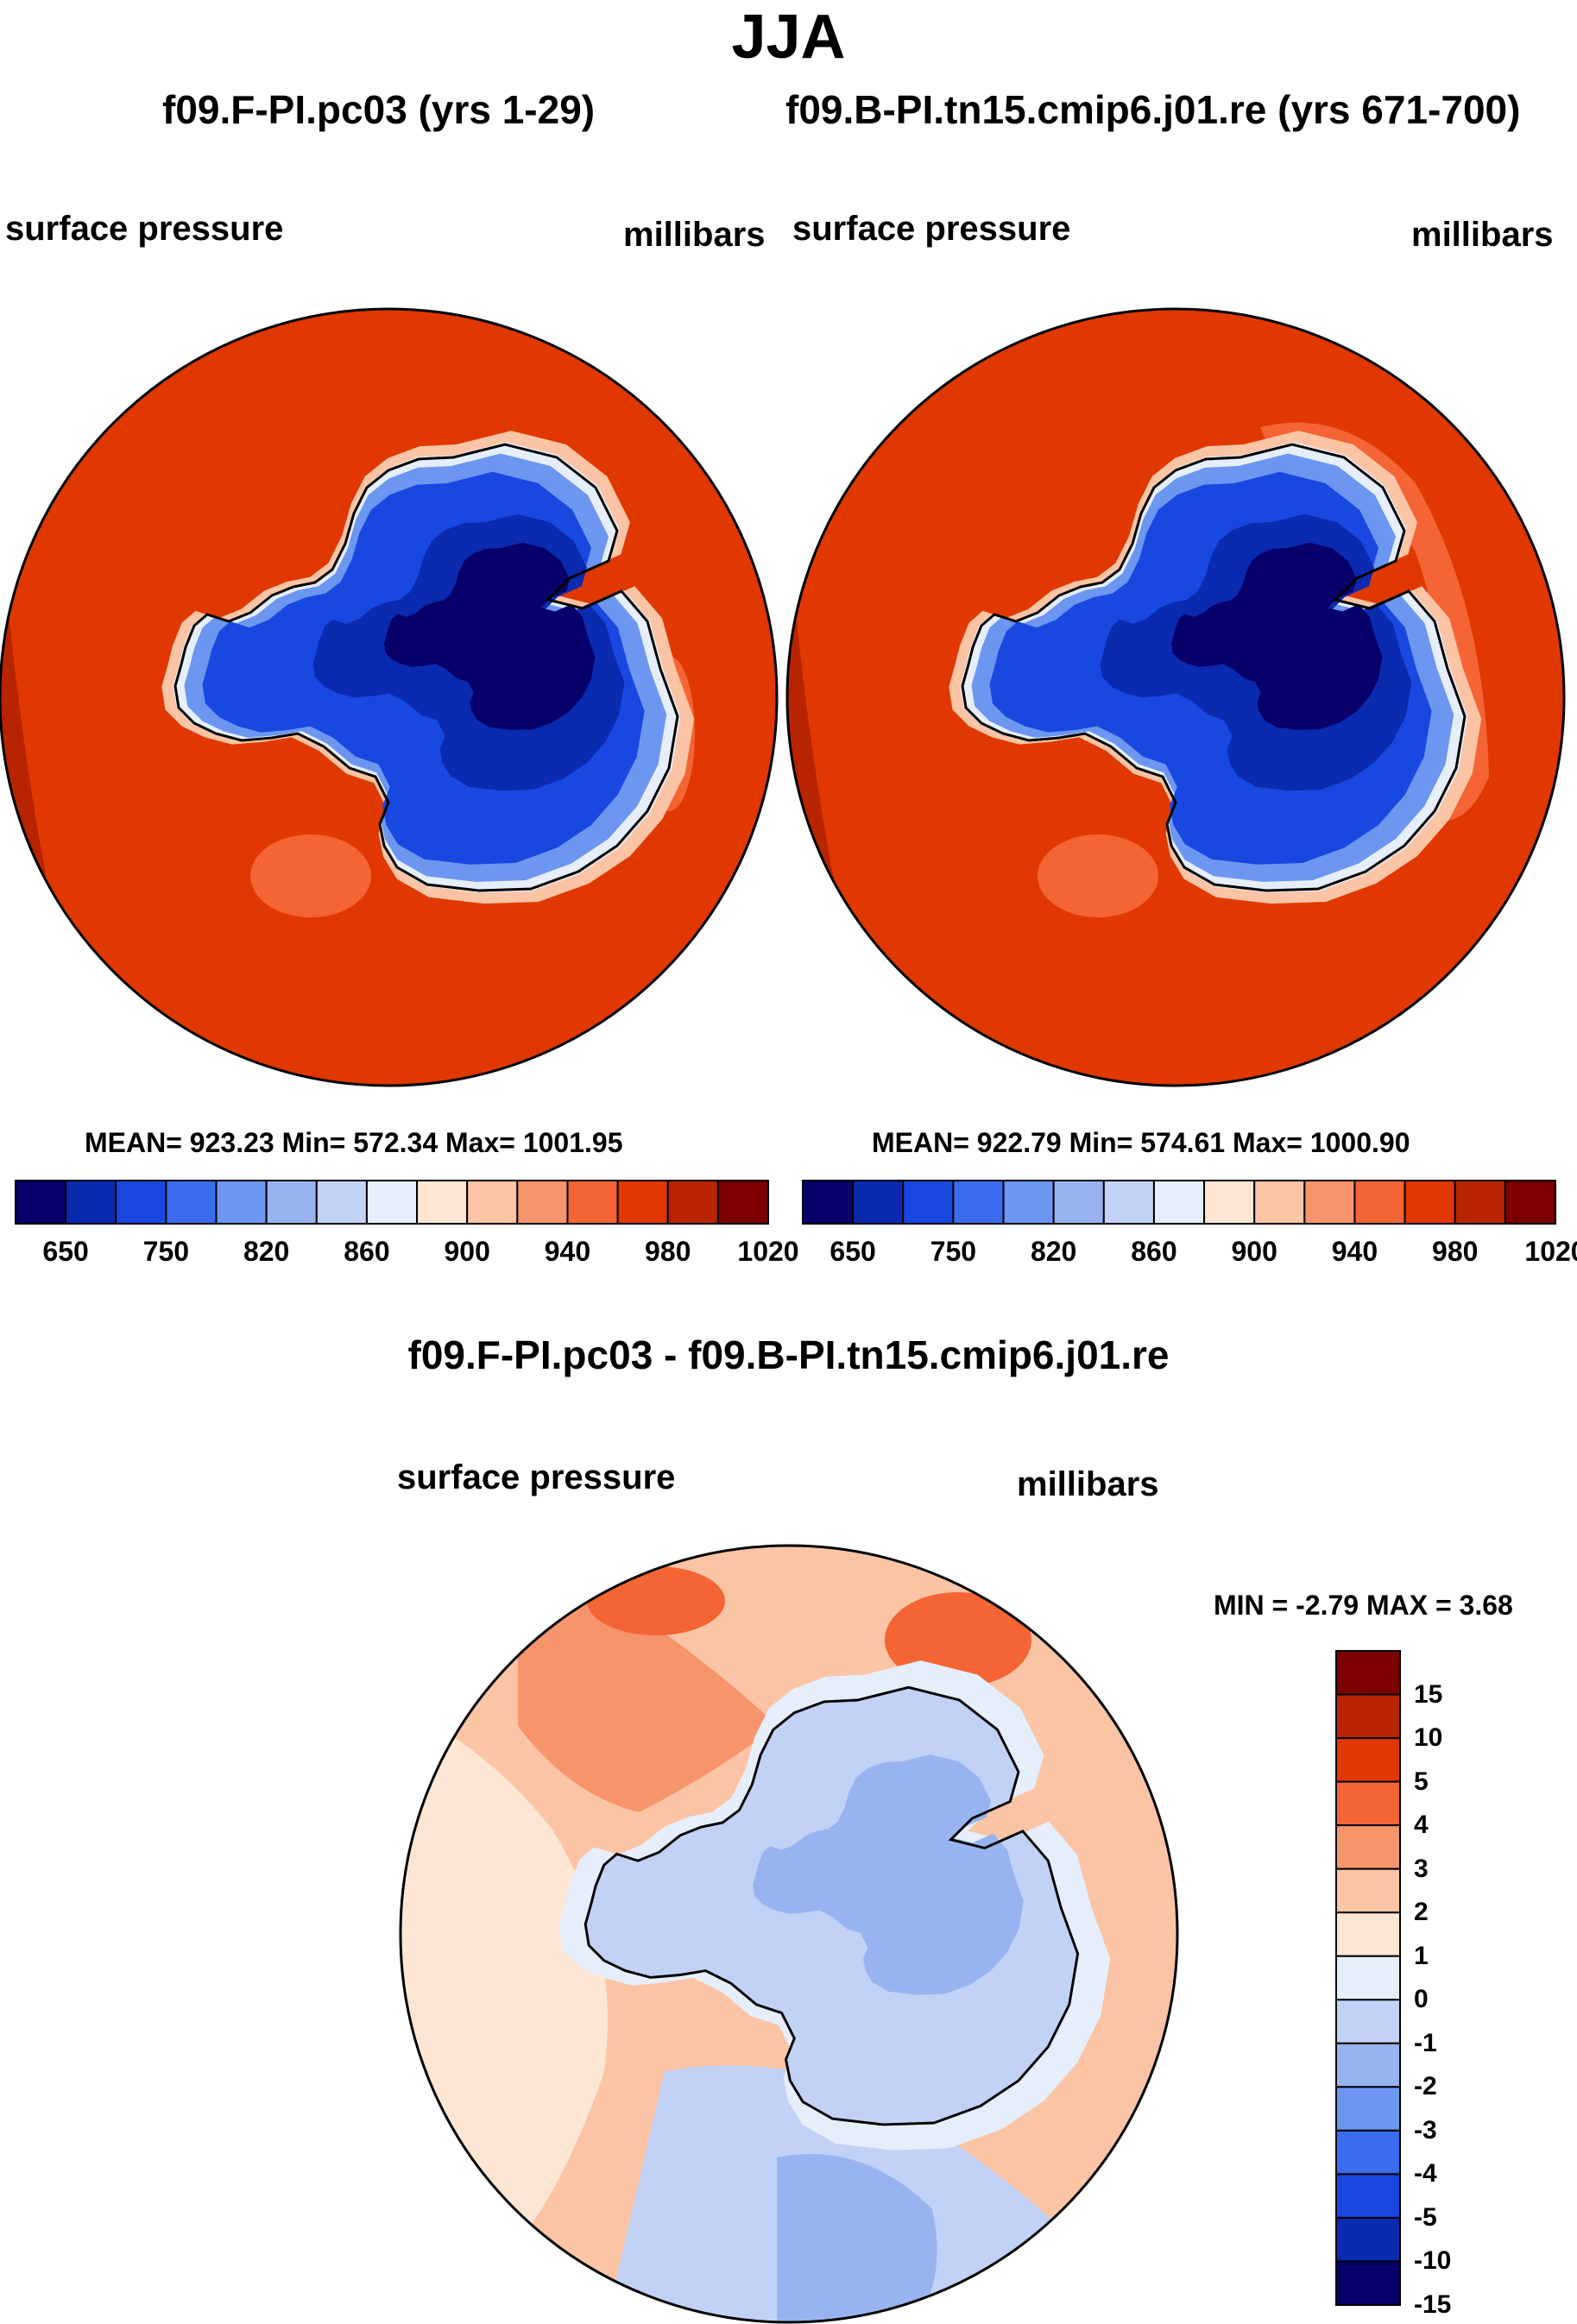 The image size is (1577, 2324). What do you see at coordinates (647, 1691) in the screenshot?
I see `panel3-warm-region` at bounding box center [647, 1691].